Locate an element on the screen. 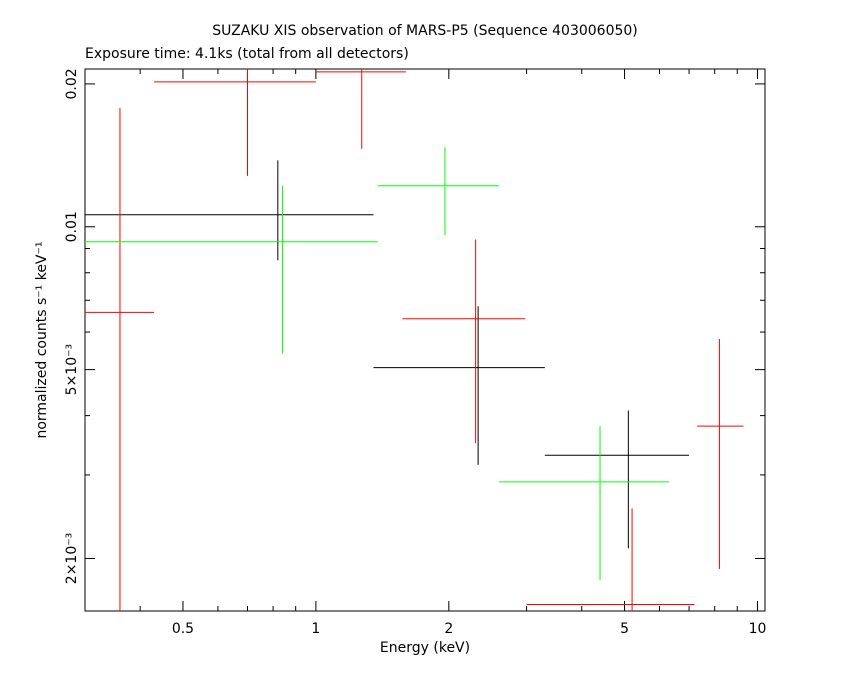  y-tick-label: 2×10⁻³ is located at coordinates (72, 558).